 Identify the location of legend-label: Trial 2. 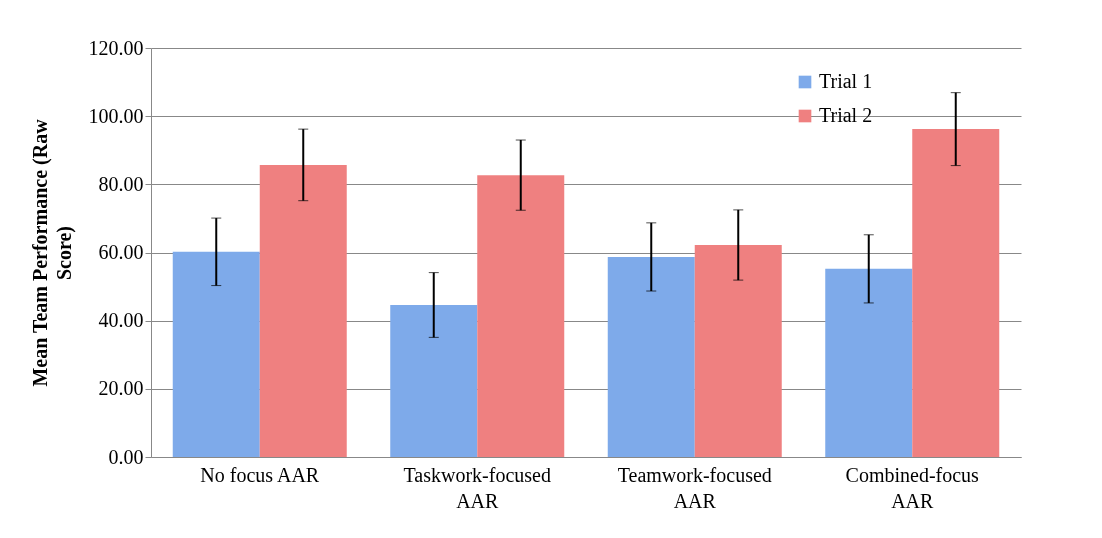
(846, 115).